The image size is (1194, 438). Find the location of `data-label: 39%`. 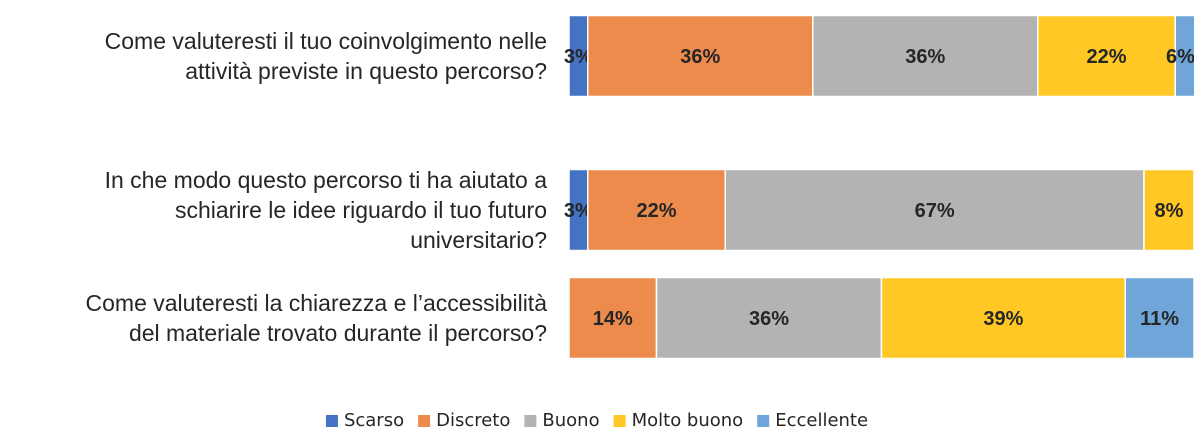

data-label: 39% is located at coordinates (1003, 319).